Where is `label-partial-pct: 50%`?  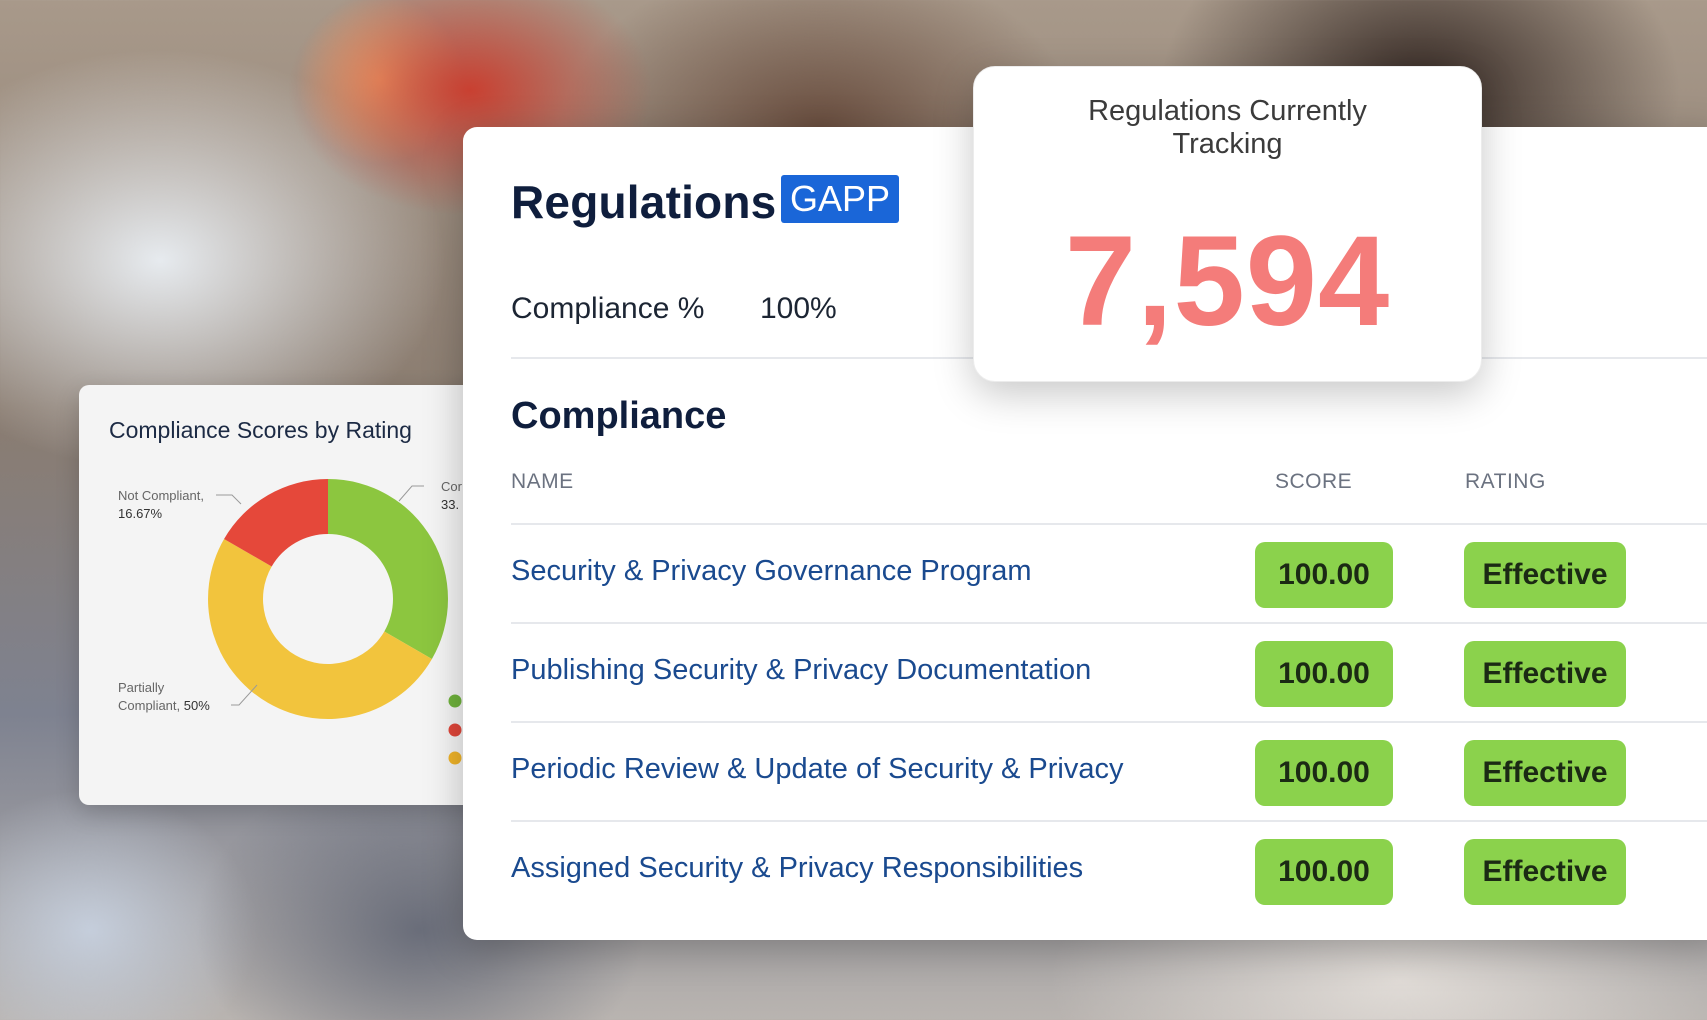 label-partial-pct: 50% is located at coordinates (197, 705).